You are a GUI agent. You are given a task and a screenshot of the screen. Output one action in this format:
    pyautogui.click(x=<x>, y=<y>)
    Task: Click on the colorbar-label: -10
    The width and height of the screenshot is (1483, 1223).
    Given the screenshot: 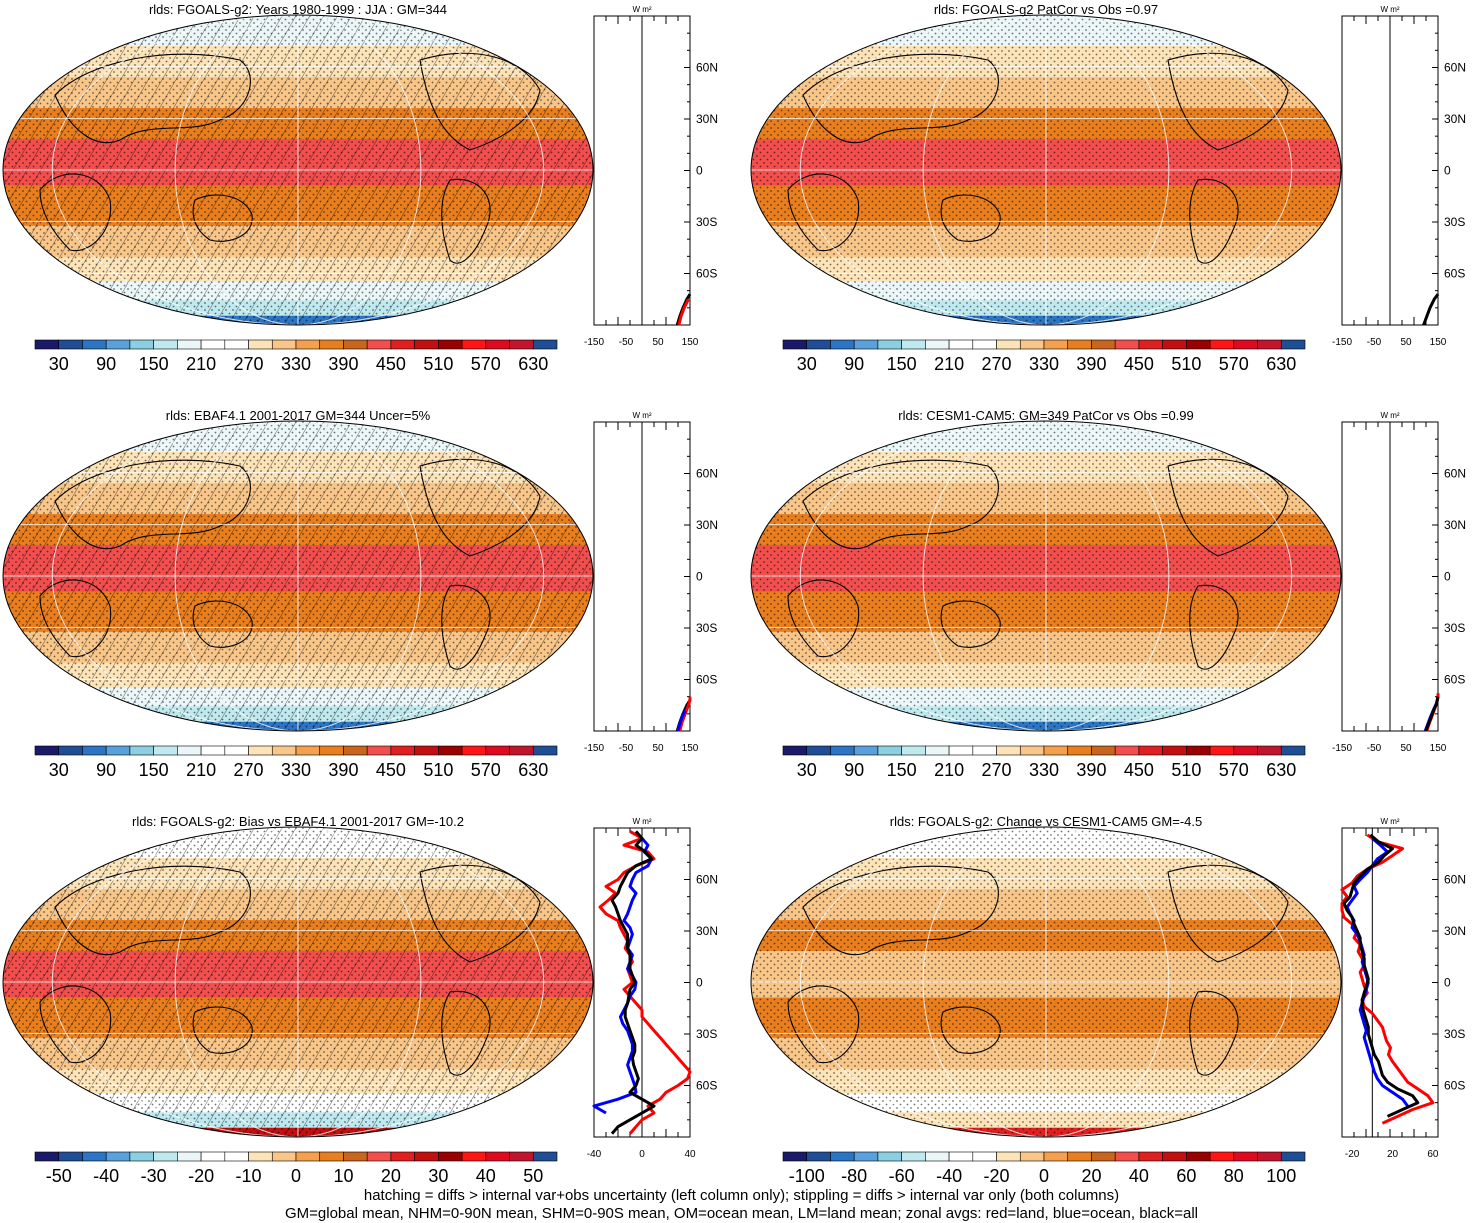 What is the action you would take?
    pyautogui.click(x=249, y=1176)
    